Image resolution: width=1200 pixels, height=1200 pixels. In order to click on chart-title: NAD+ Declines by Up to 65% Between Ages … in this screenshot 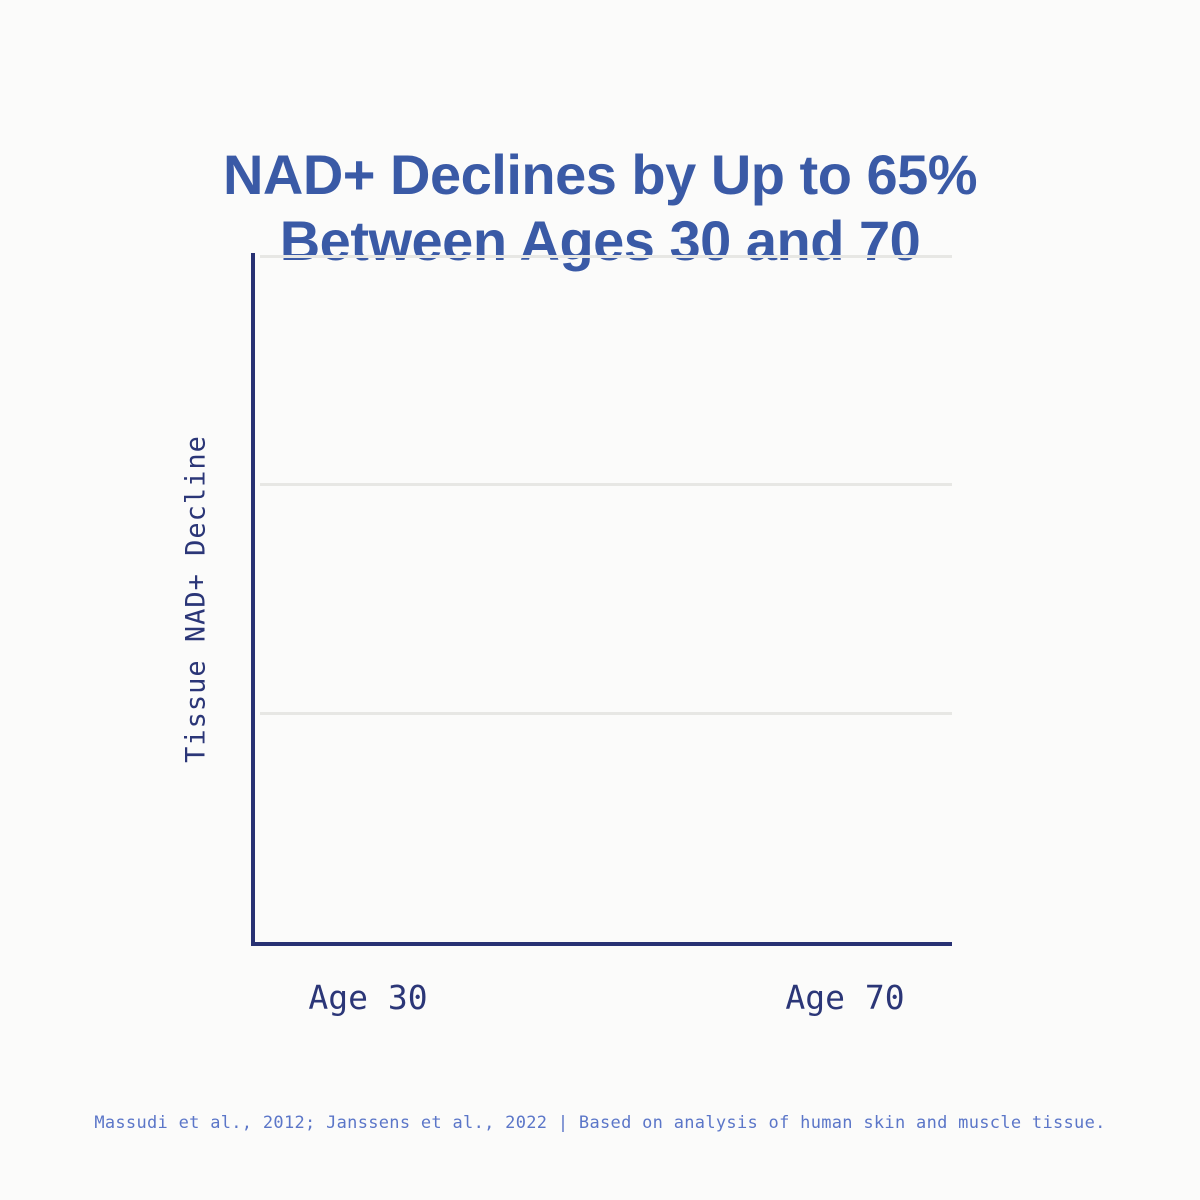, I will do `click(600, 208)`.